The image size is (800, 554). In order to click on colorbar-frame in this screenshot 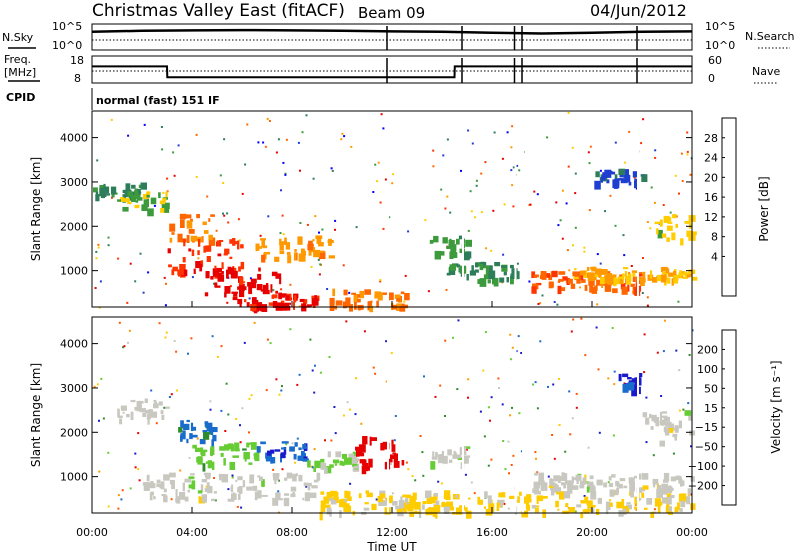, I will do `click(729, 417)`.